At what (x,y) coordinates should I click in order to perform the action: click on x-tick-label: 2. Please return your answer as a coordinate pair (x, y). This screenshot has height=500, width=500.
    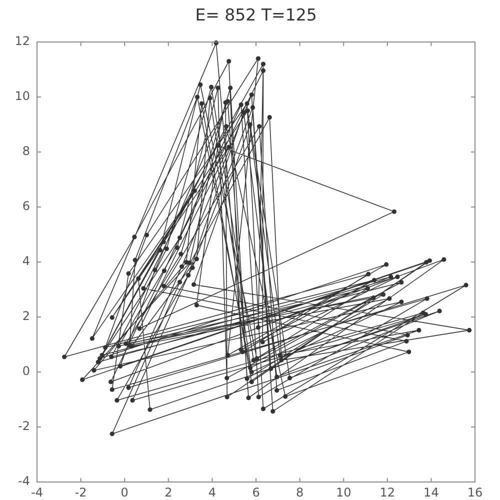
    Looking at the image, I should click on (168, 492).